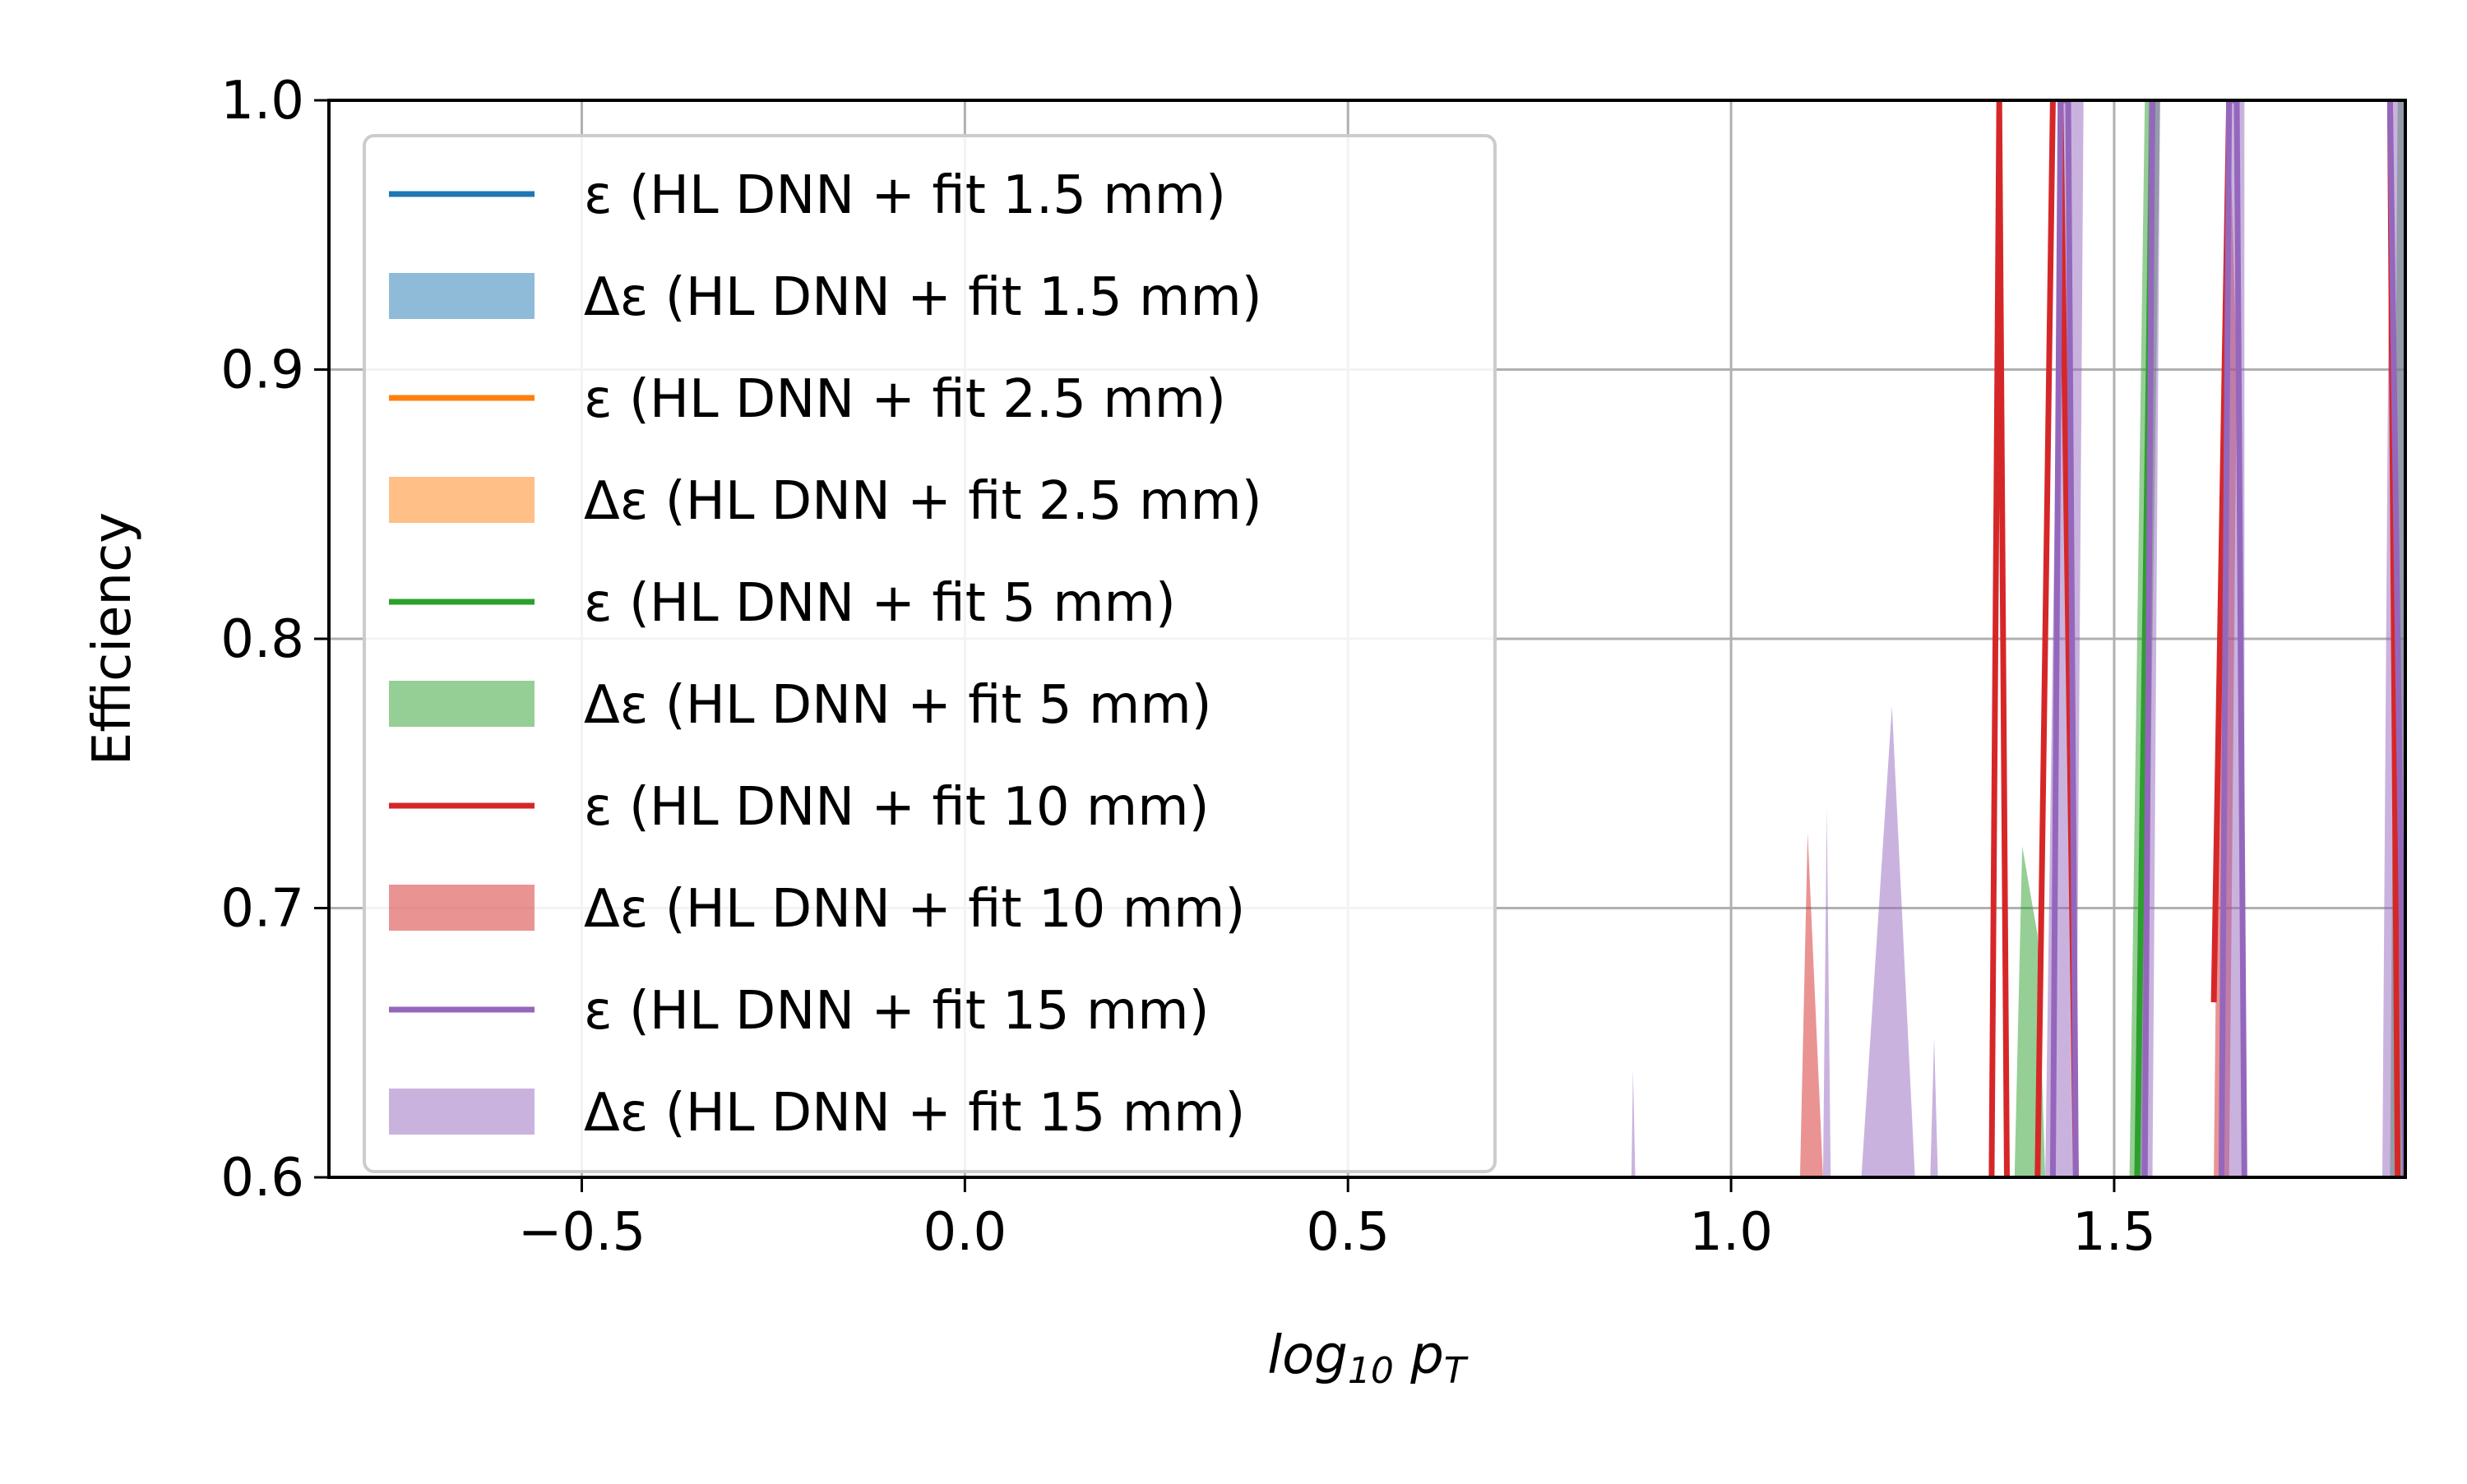 This screenshot has width=2467, height=1484. What do you see at coordinates (965, 1233) in the screenshot?
I see `x-tick-label: 0.0` at bounding box center [965, 1233].